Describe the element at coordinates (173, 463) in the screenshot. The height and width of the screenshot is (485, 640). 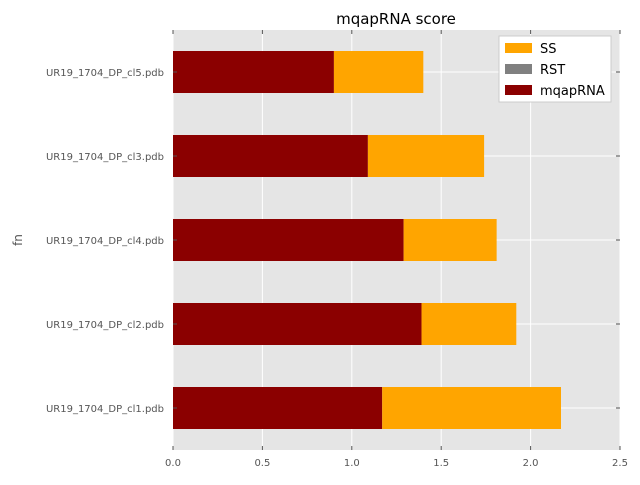
I see `x-tick-label: 0.0` at that location.